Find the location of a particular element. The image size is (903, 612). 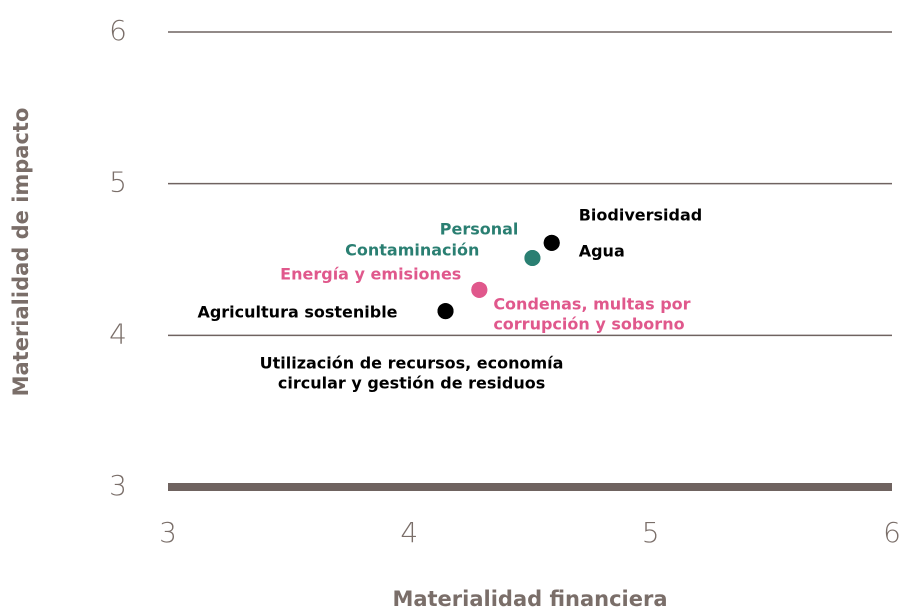

x-tick-label: 5 is located at coordinates (651, 532).